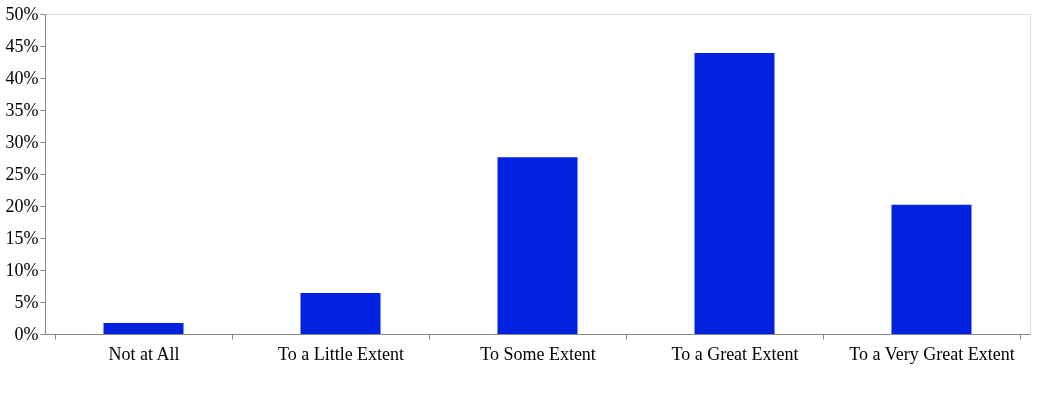  What do you see at coordinates (735, 353) in the screenshot?
I see `x-tick-label: To a Great Extent` at bounding box center [735, 353].